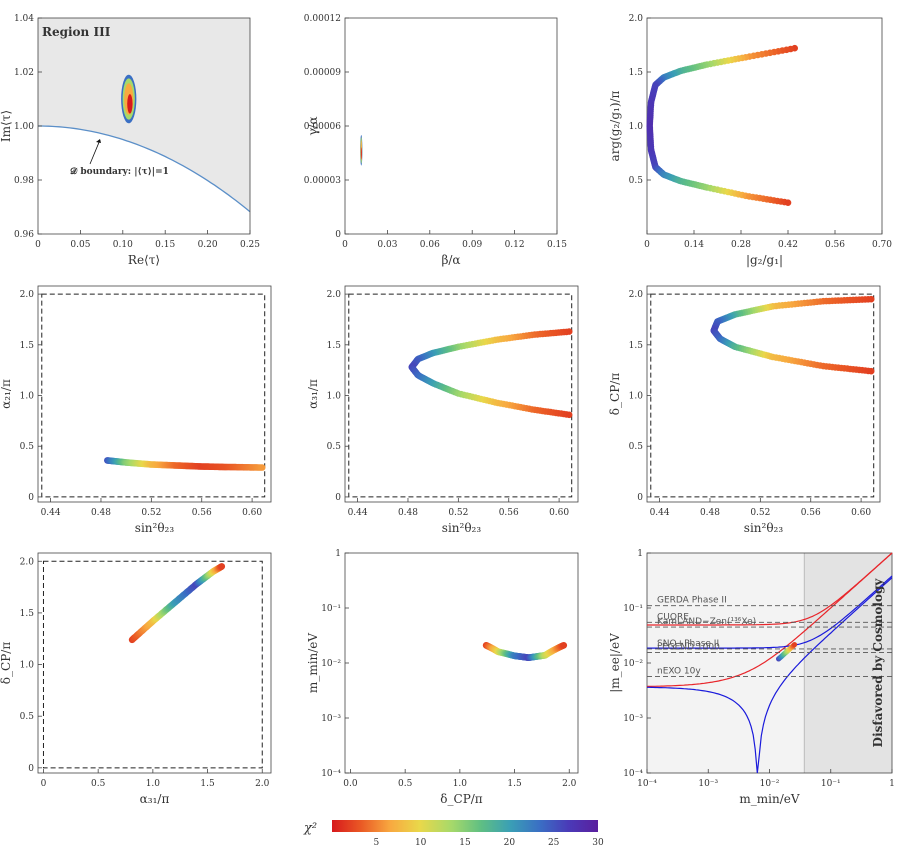 This screenshot has height=857, width=900. I want to click on domain-boundary-curve, so click(144, 169).